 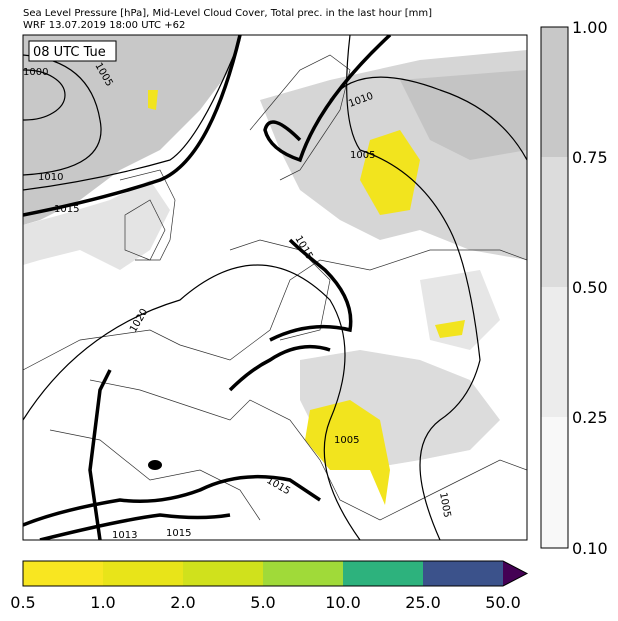 I want to click on time-label: 08 UTC Tue, so click(x=69, y=52).